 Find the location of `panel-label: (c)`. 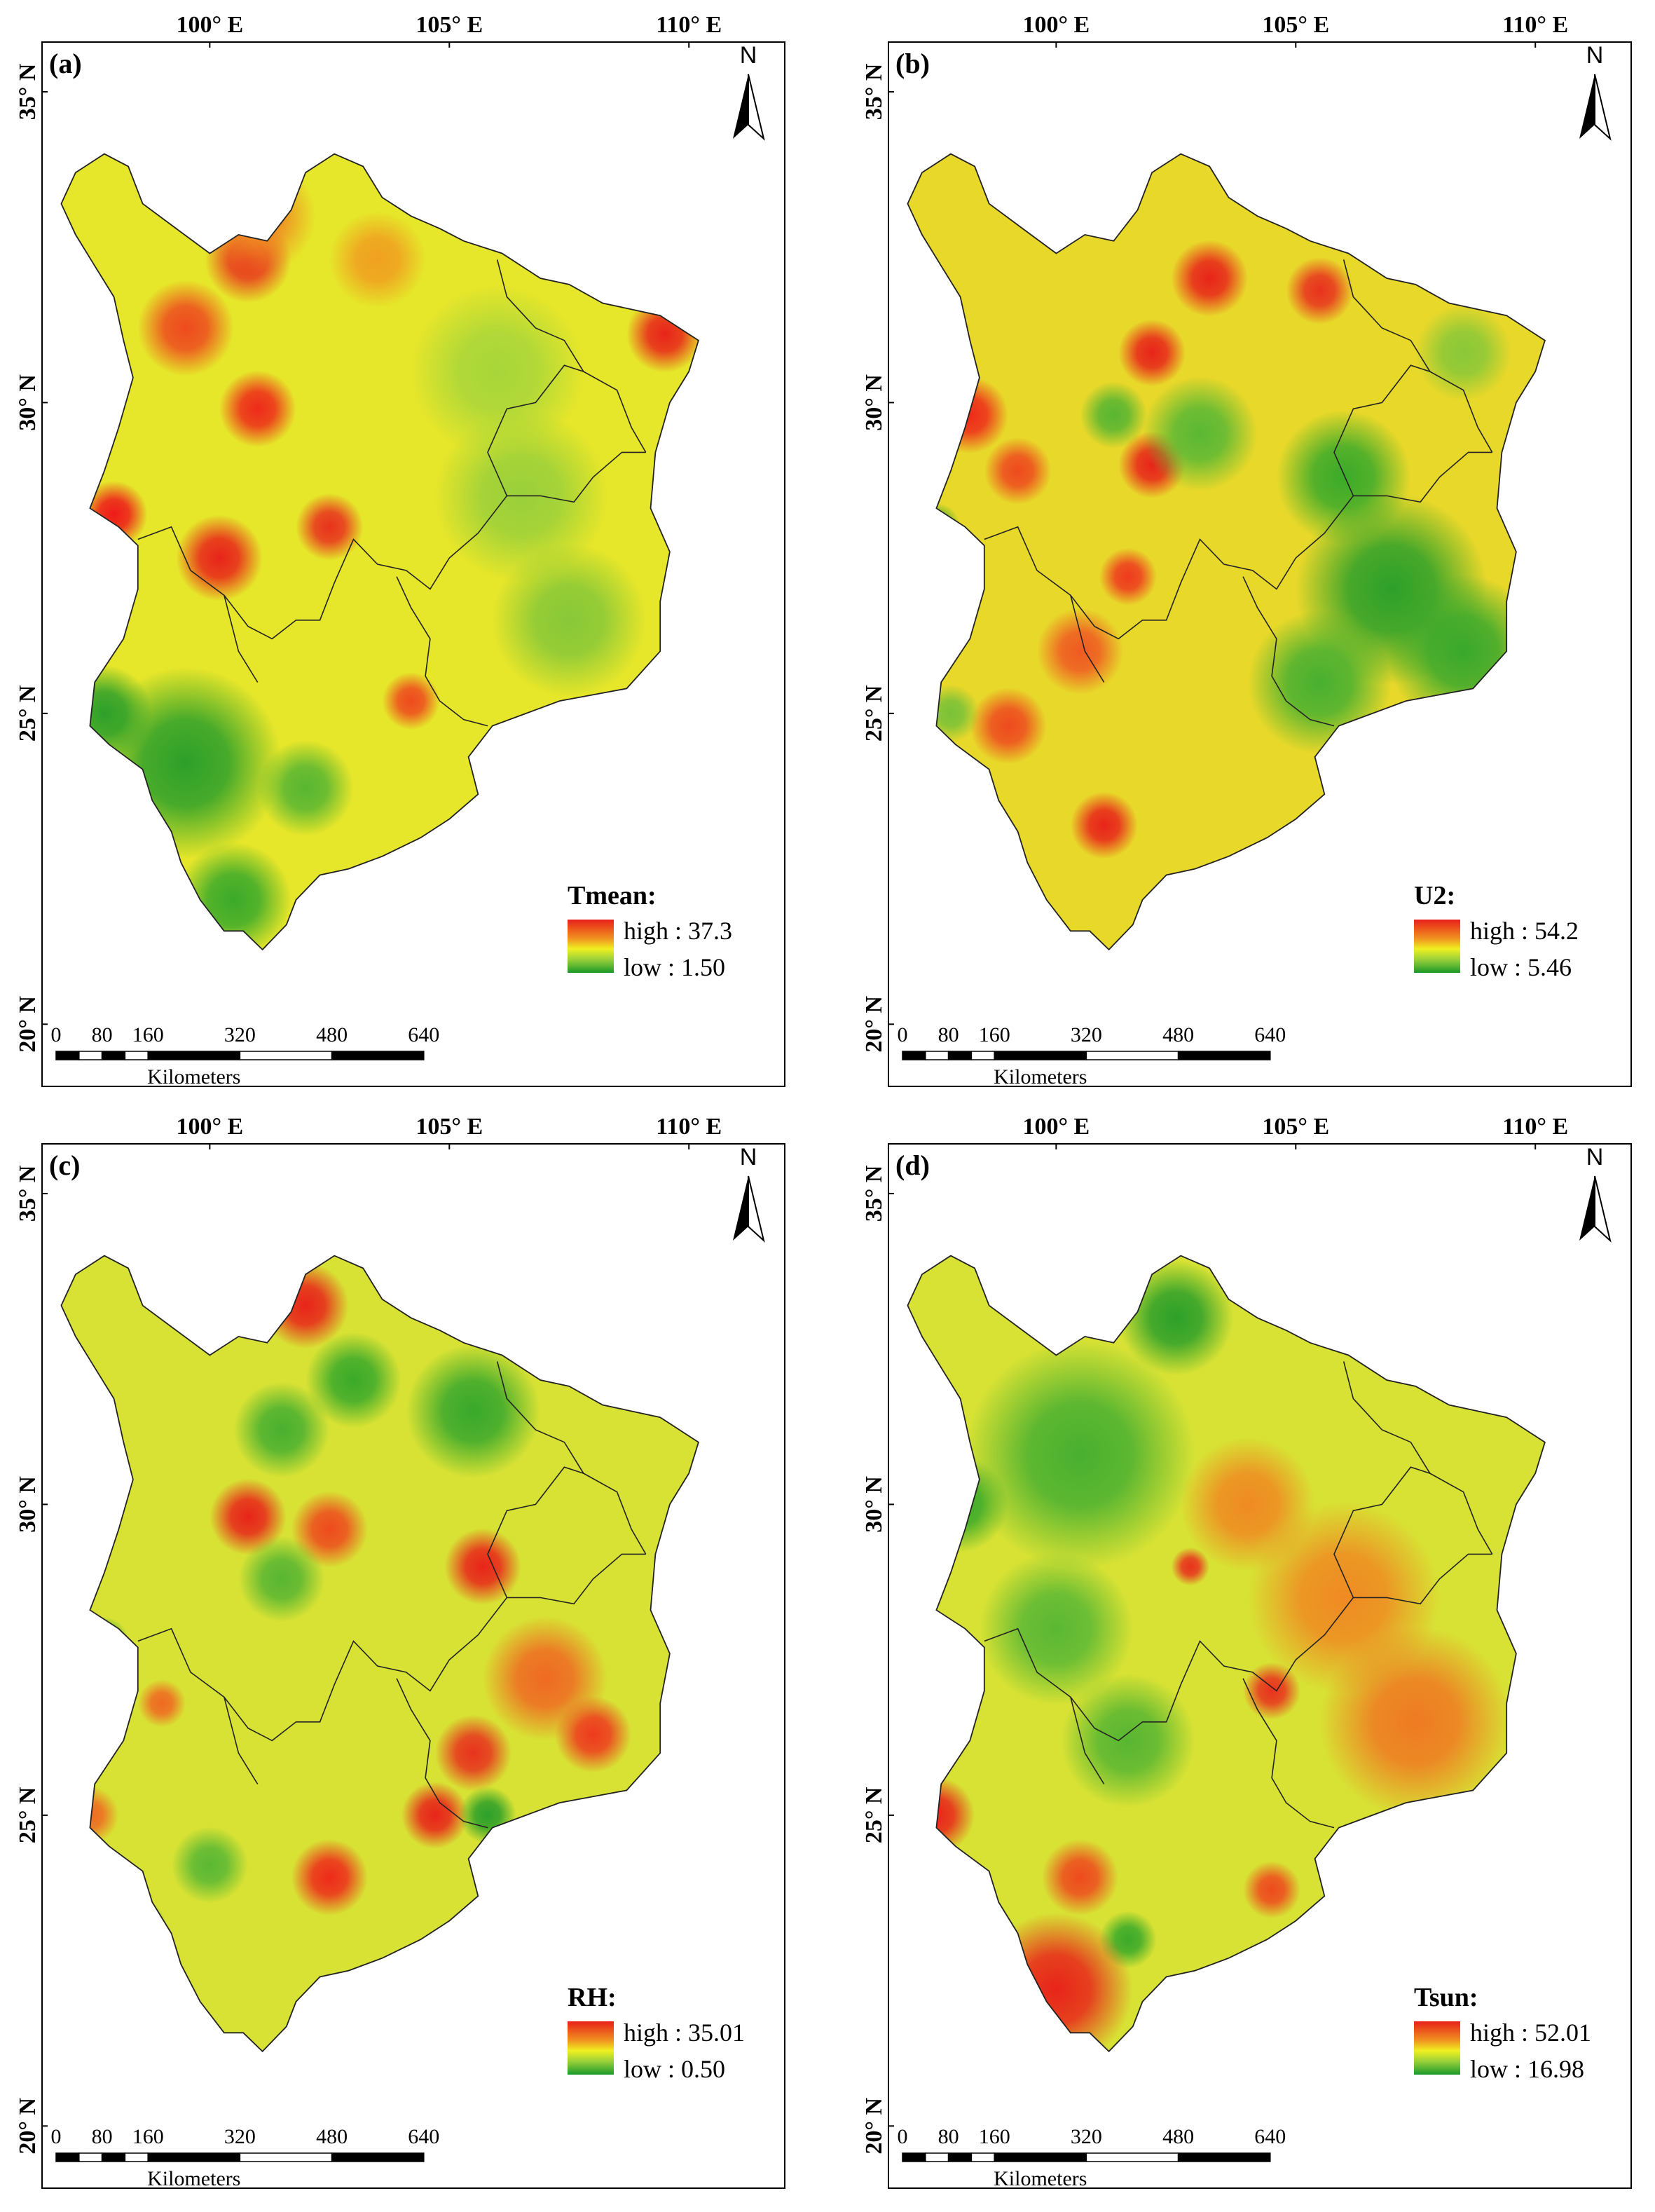

panel-label: (c) is located at coordinates (64, 1165).